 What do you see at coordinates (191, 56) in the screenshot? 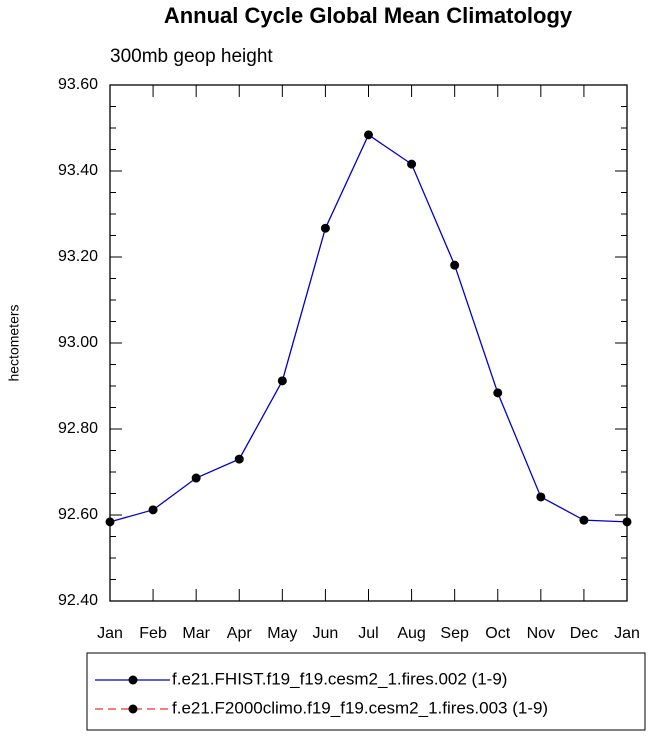
I see `chart-subtitle: 300mb geop height` at bounding box center [191, 56].